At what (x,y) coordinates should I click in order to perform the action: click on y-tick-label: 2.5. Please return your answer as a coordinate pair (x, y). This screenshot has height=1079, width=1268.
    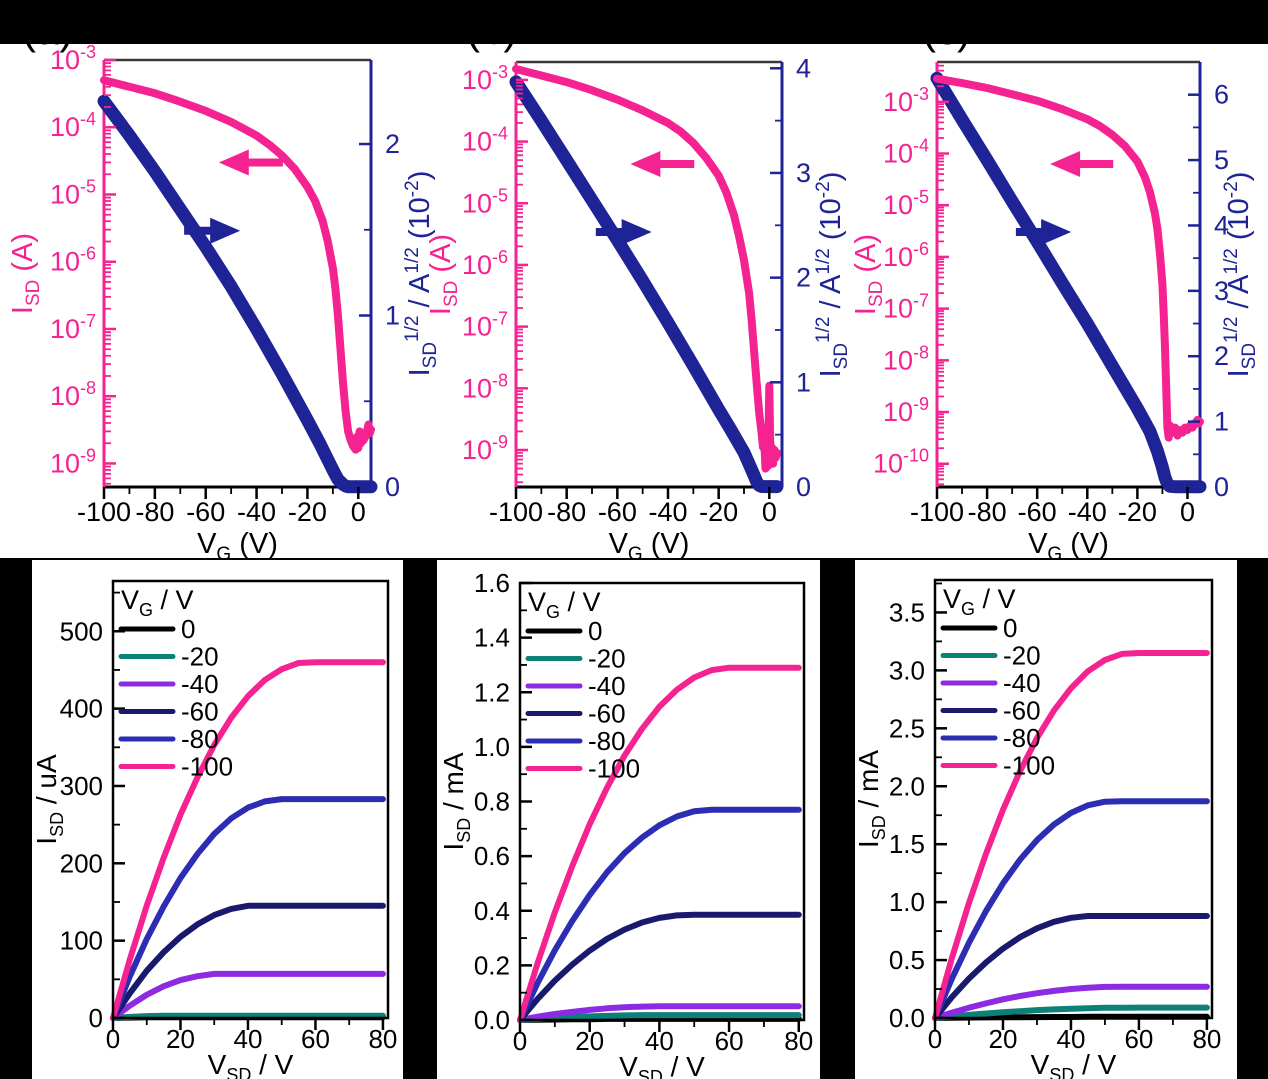
    Looking at the image, I should click on (907, 728).